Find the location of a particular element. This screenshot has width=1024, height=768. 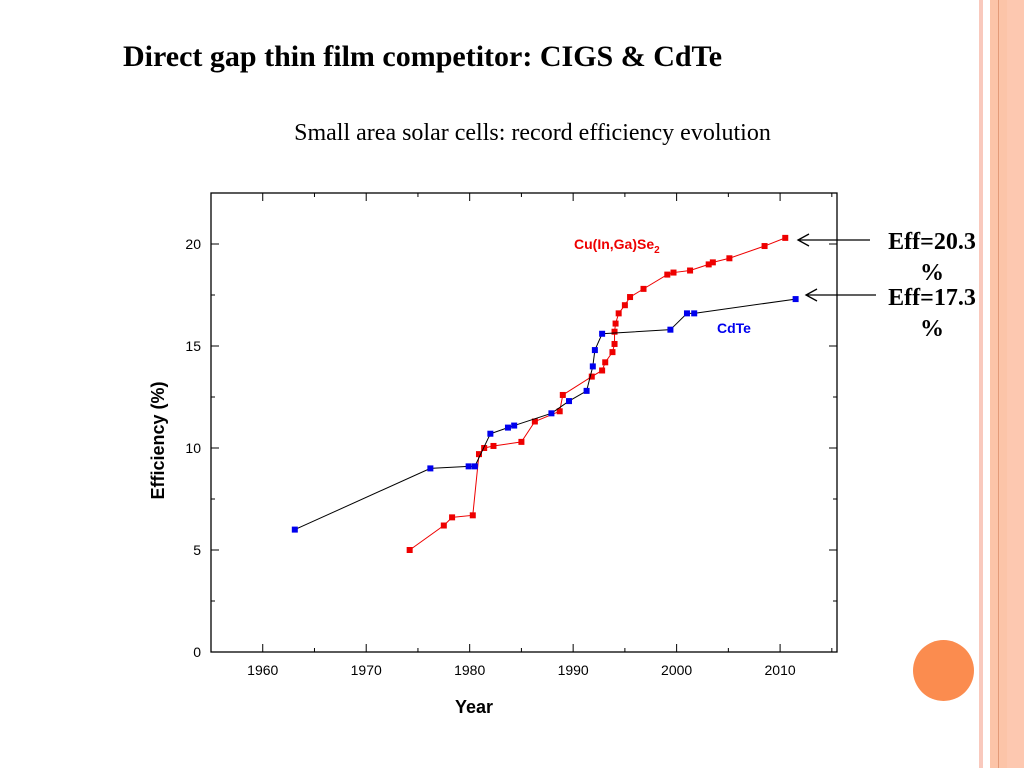

y-tick-label: 0 is located at coordinates (197, 652).